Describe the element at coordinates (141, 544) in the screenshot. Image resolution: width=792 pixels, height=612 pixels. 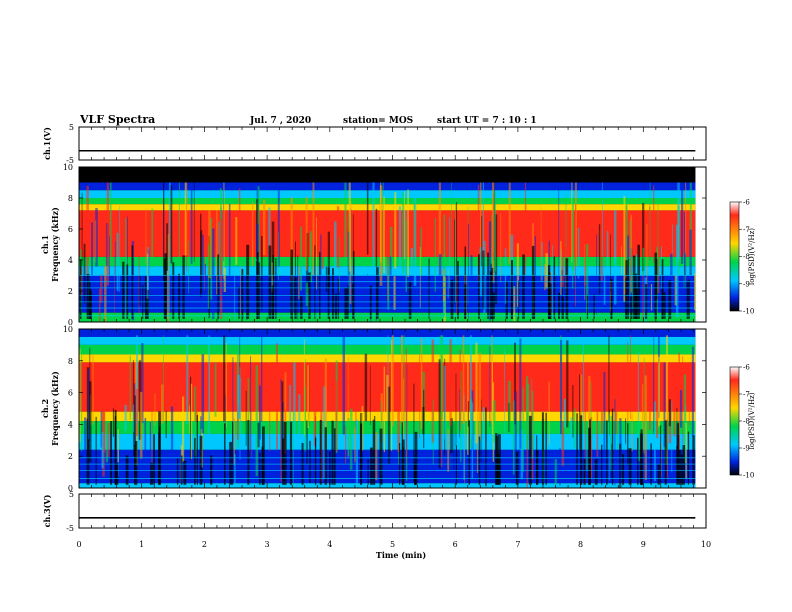
I see `x-tick-label: 1` at that location.